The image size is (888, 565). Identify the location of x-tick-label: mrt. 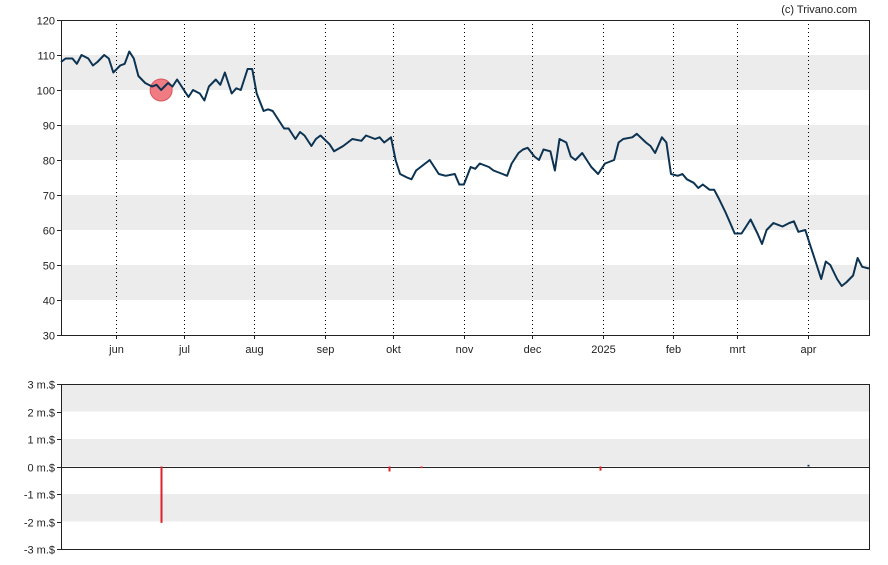
(738, 350).